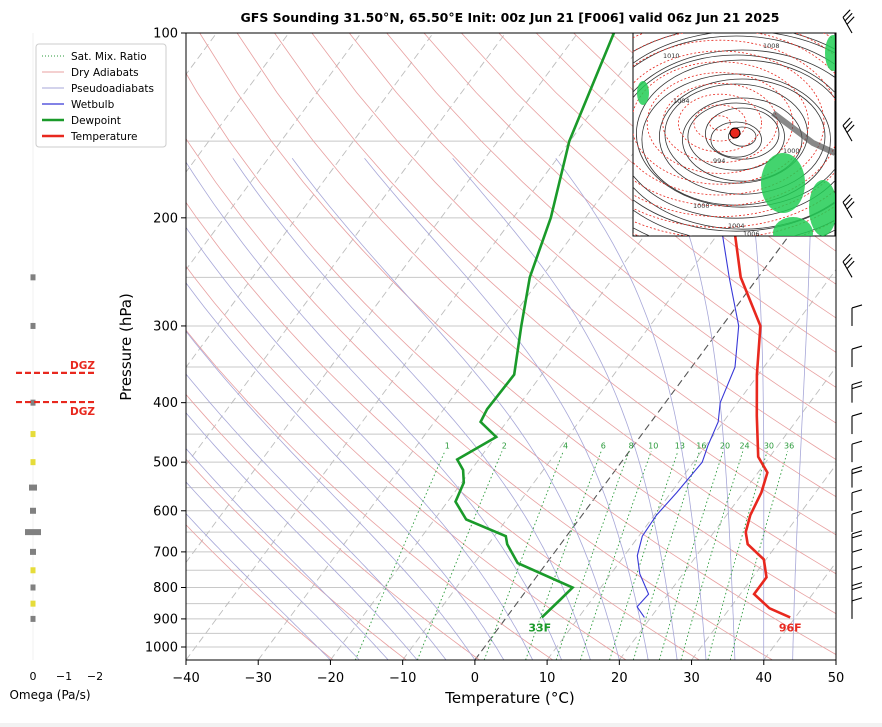  Describe the element at coordinates (64, 676) in the screenshot. I see `omega-tick-label: −1` at that location.